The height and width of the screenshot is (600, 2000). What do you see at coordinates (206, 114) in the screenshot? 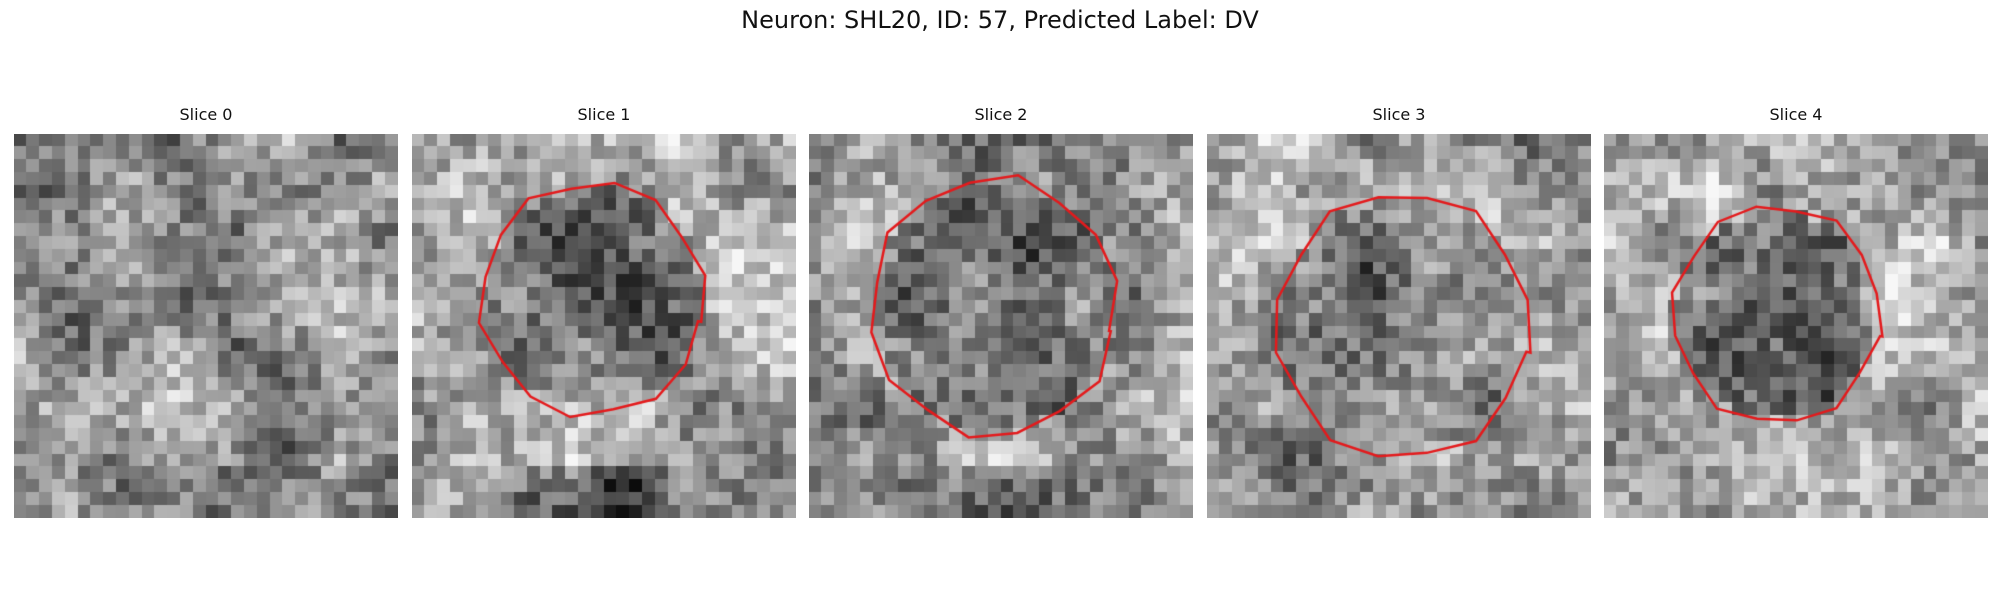
I see `slice-title: Slice 0` at bounding box center [206, 114].